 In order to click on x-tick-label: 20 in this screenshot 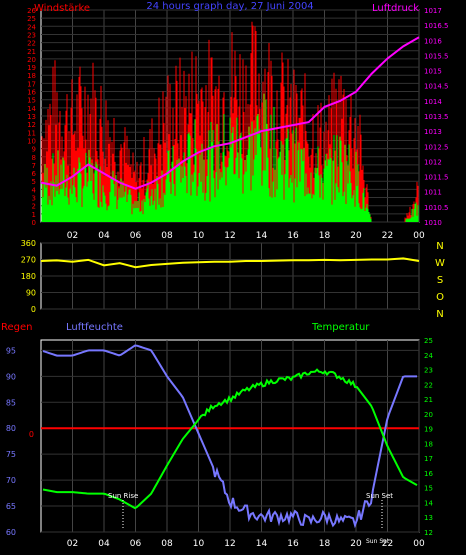, I will do `click(356, 236)`.